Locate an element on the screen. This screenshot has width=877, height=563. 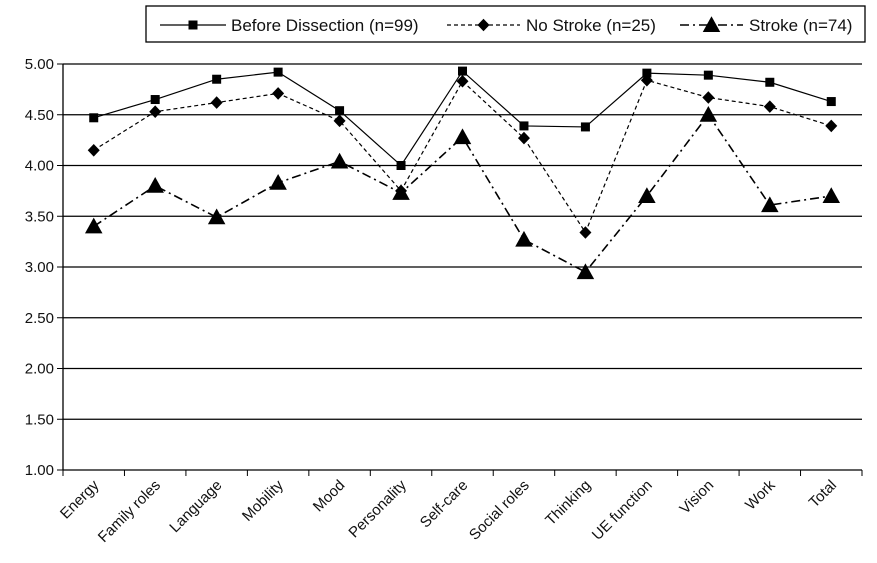
x-tick-label: Self-care is located at coordinates (444, 504).